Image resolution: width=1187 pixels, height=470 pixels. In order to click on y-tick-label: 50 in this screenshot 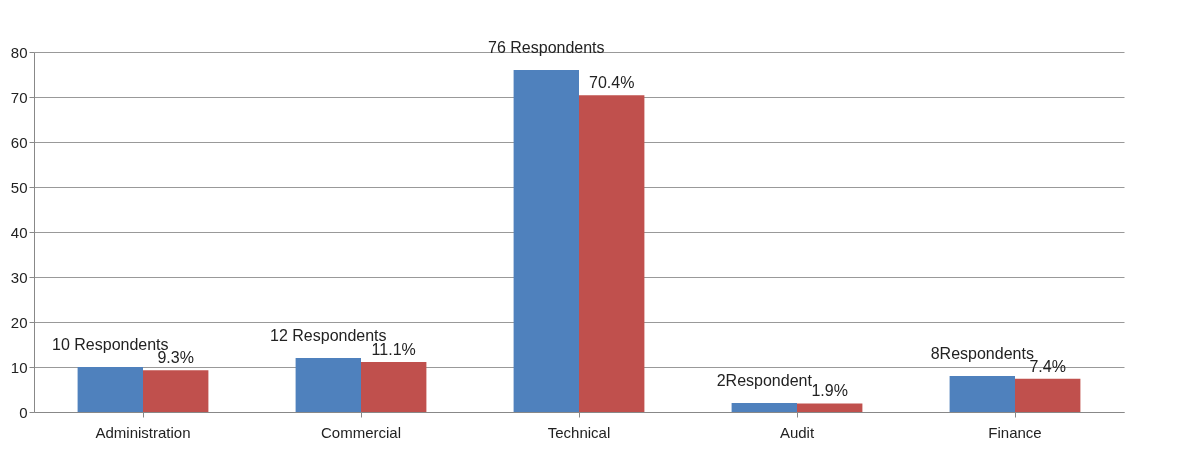, I will do `click(19, 187)`.